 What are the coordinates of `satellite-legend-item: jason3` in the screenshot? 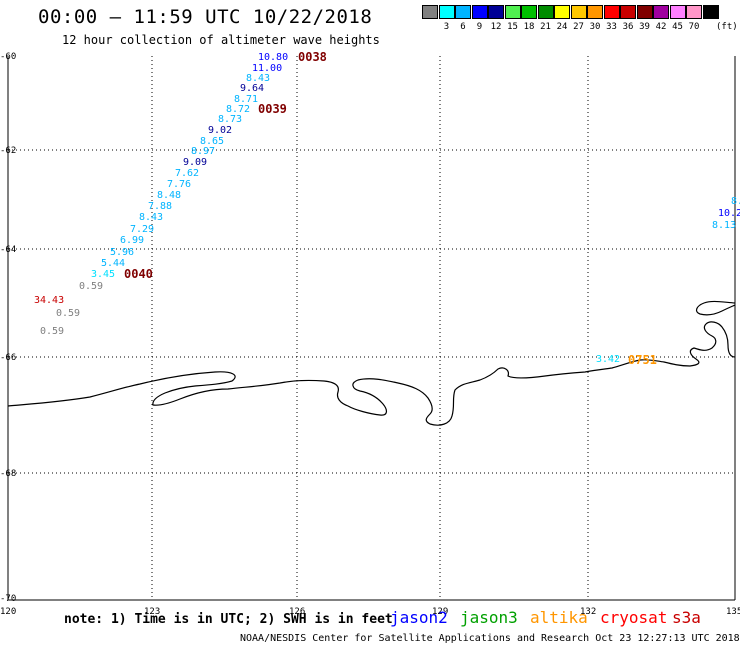 It's located at (489, 617).